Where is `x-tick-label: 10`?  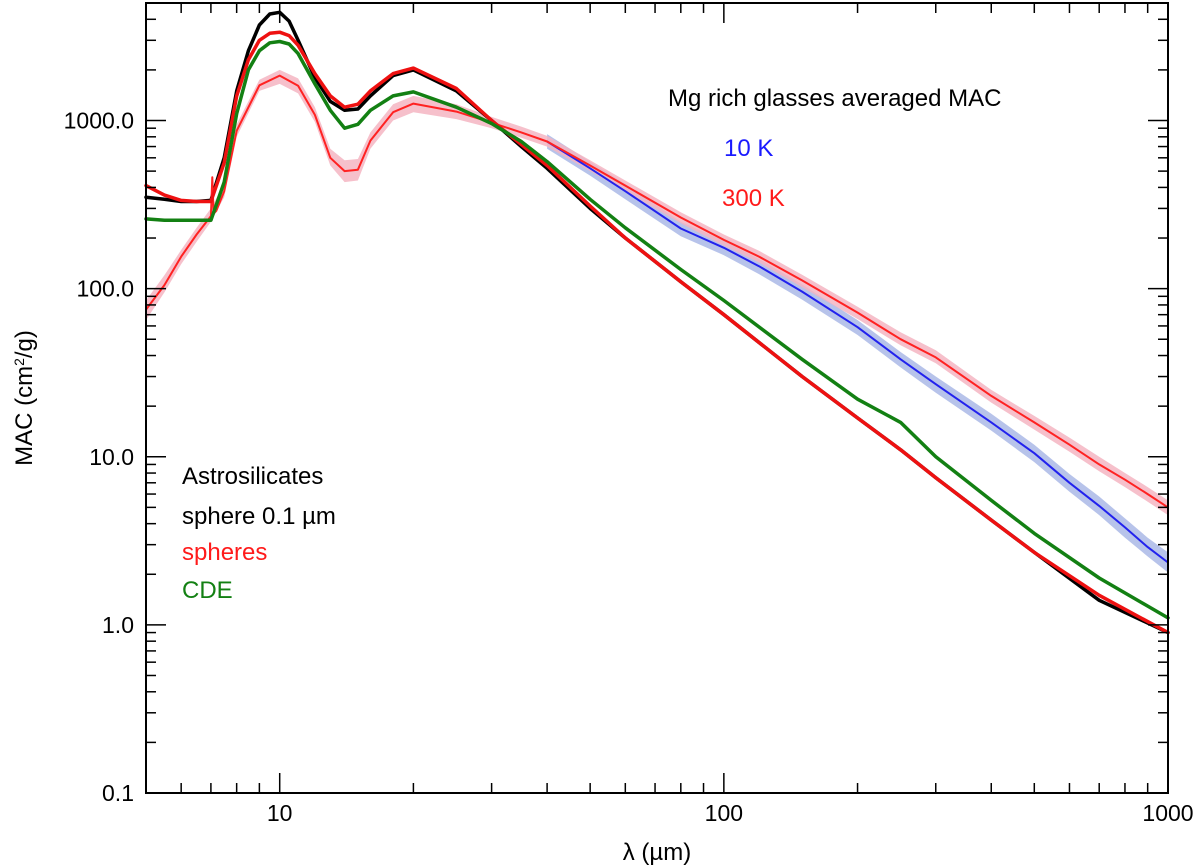
x-tick-label: 10 is located at coordinates (280, 813).